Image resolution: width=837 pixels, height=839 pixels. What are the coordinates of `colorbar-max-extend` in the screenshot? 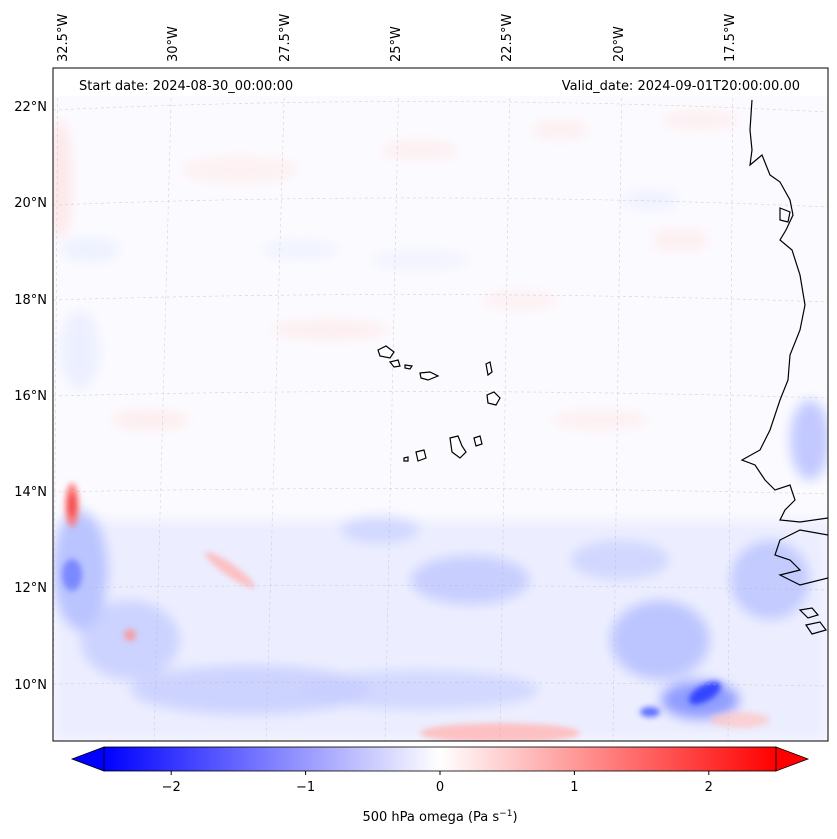 It's located at (792, 759).